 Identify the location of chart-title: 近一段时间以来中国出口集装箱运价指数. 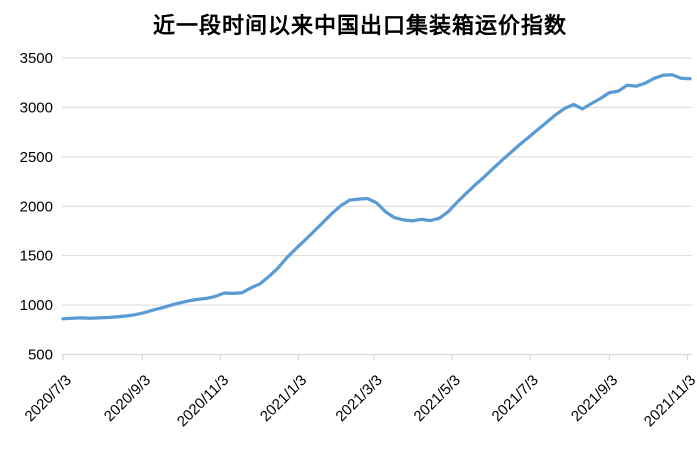
(359, 25).